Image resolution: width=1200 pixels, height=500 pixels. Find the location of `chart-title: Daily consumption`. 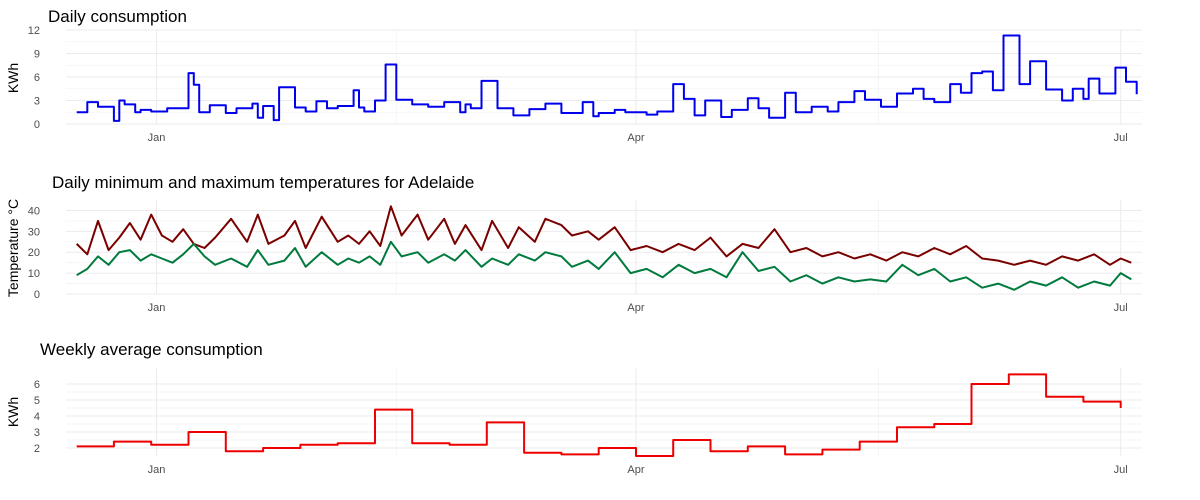

chart-title: Daily consumption is located at coordinates (117, 16).